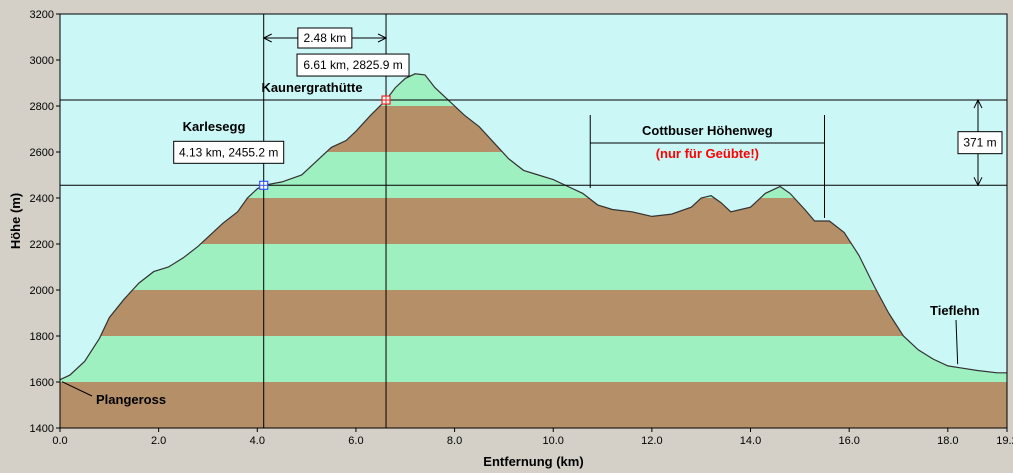  Describe the element at coordinates (707, 130) in the screenshot. I see `route-section-name: Cottbuser Höhenweg` at that location.